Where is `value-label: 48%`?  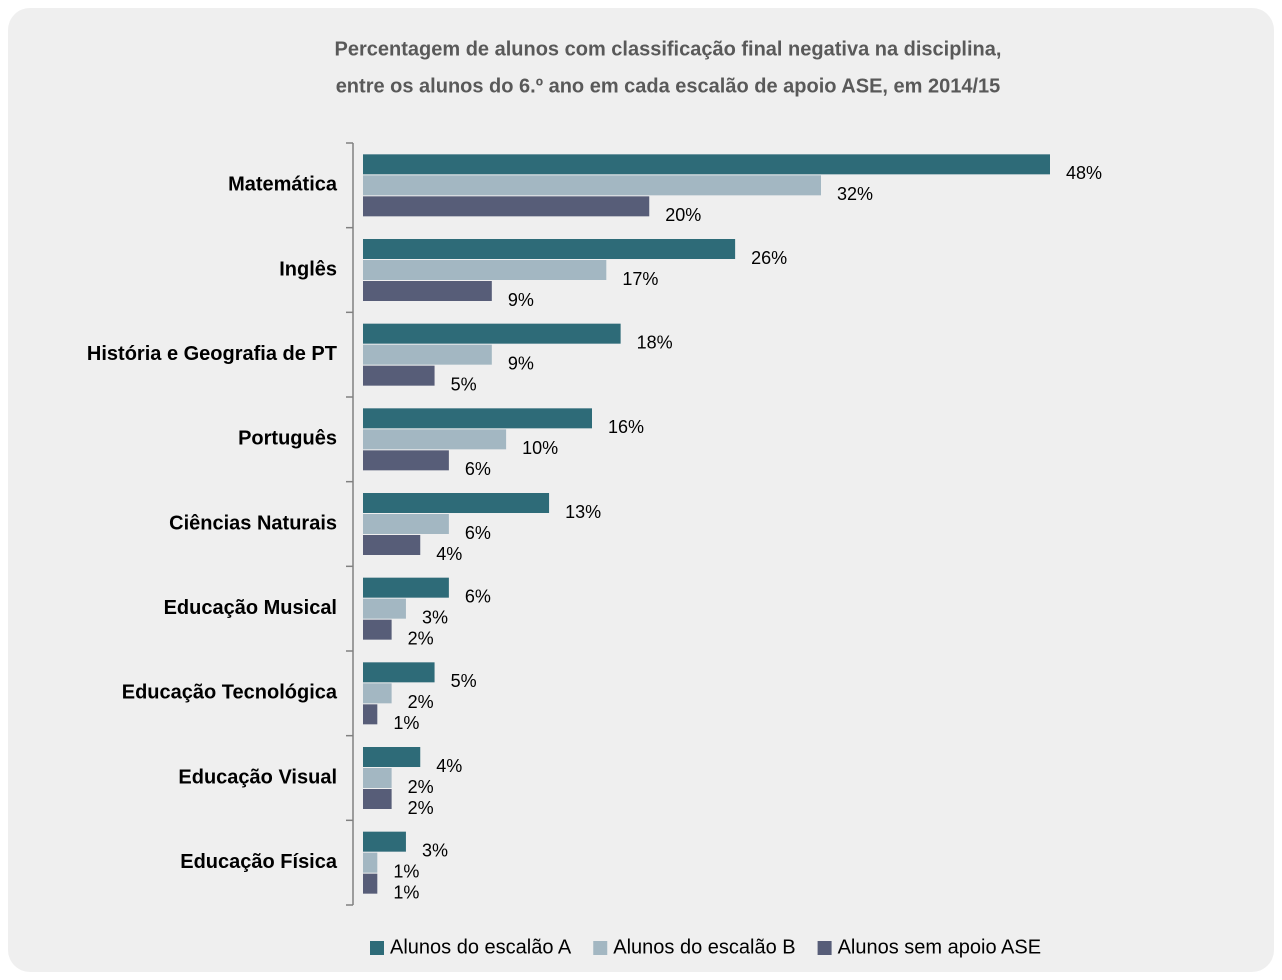
value-label: 48% is located at coordinates (1084, 173).